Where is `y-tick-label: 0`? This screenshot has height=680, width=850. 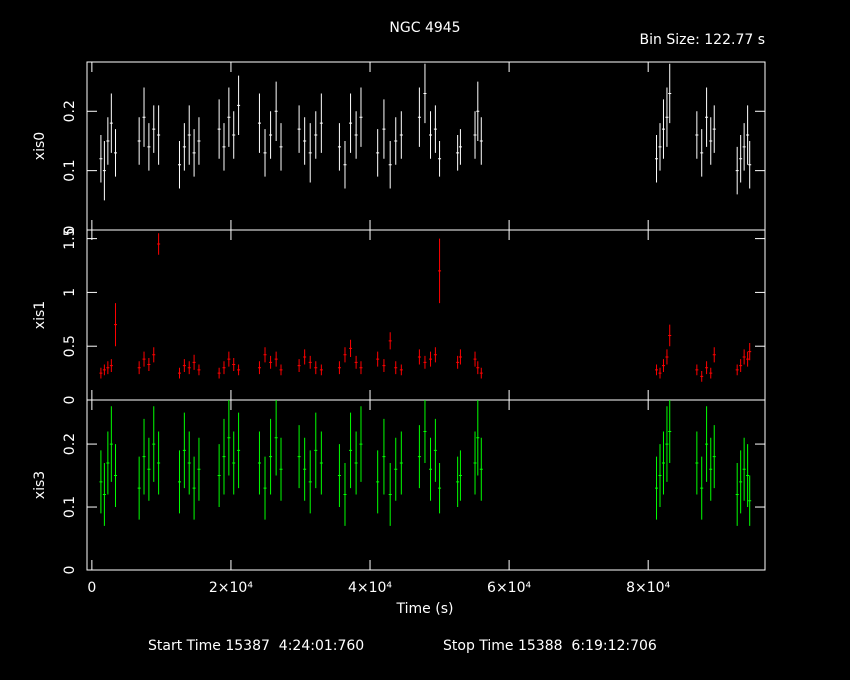 y-tick-label: 0 is located at coordinates (70, 570).